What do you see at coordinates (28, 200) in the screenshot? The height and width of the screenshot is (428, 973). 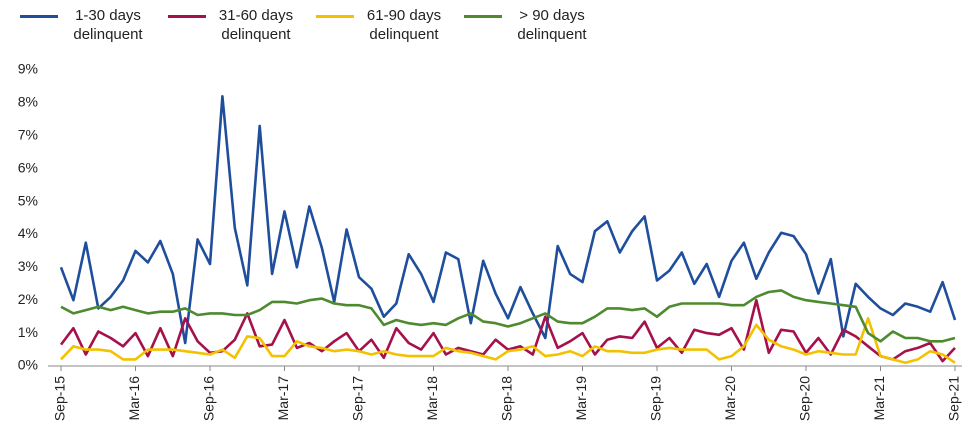 I see `y-tick-label: 5%` at bounding box center [28, 200].